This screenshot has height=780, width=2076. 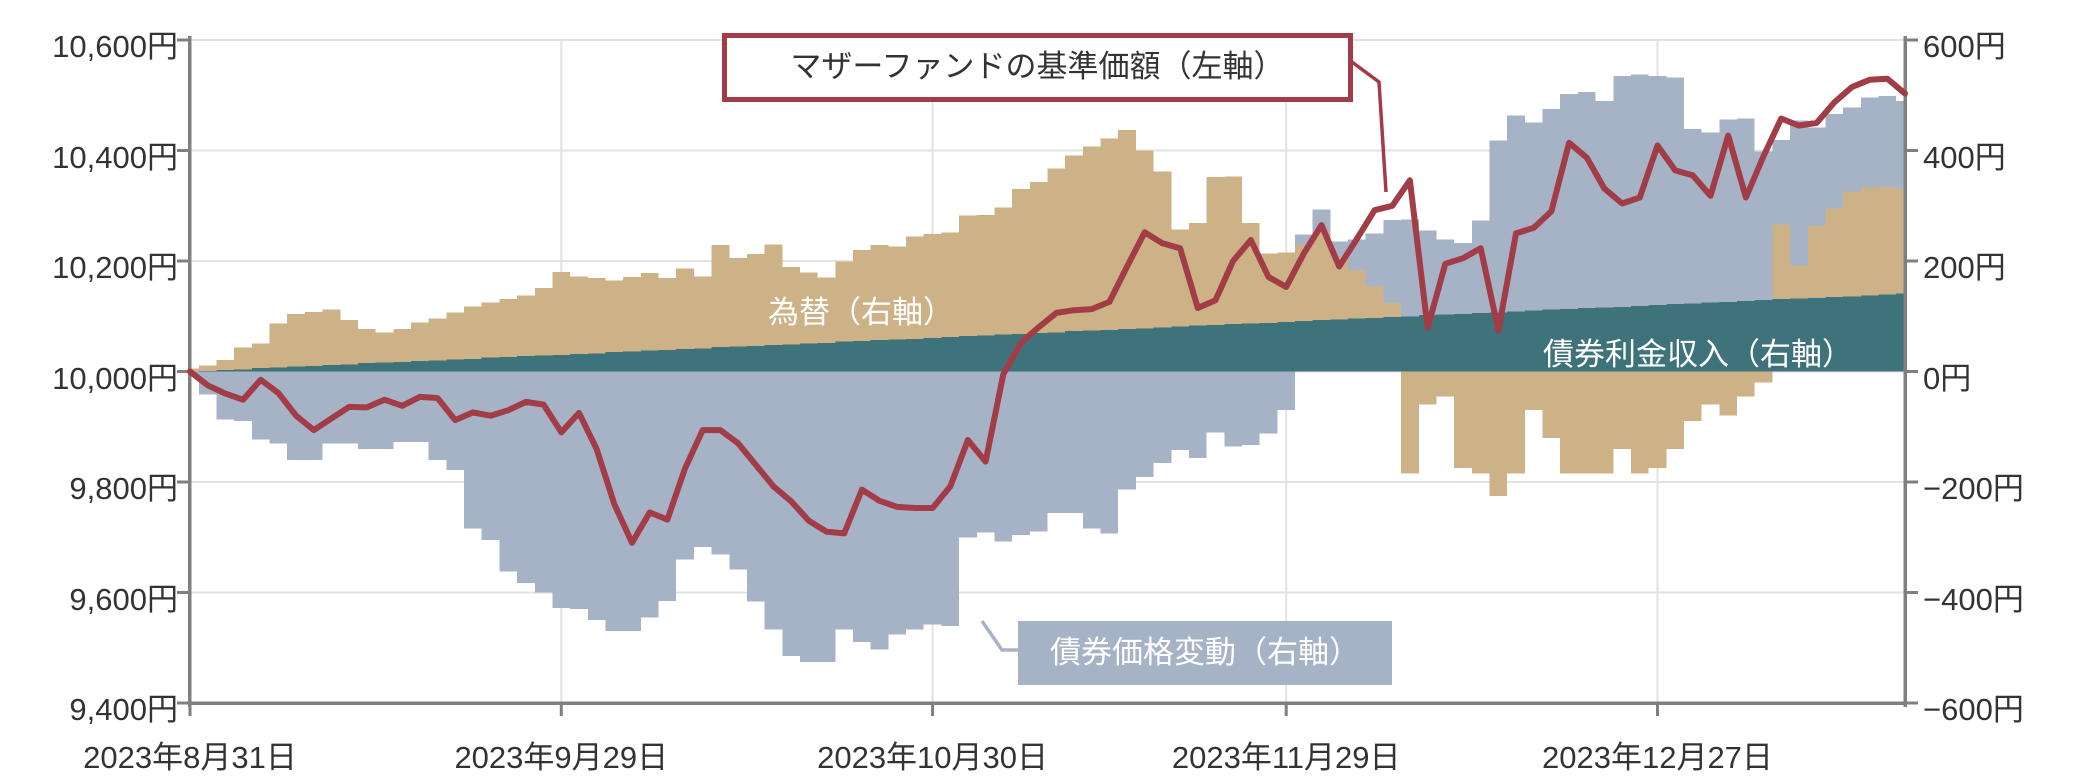 What do you see at coordinates (1698, 354) in the screenshot?
I see `coupon-series-label: 債券利金収入（右軸）` at bounding box center [1698, 354].